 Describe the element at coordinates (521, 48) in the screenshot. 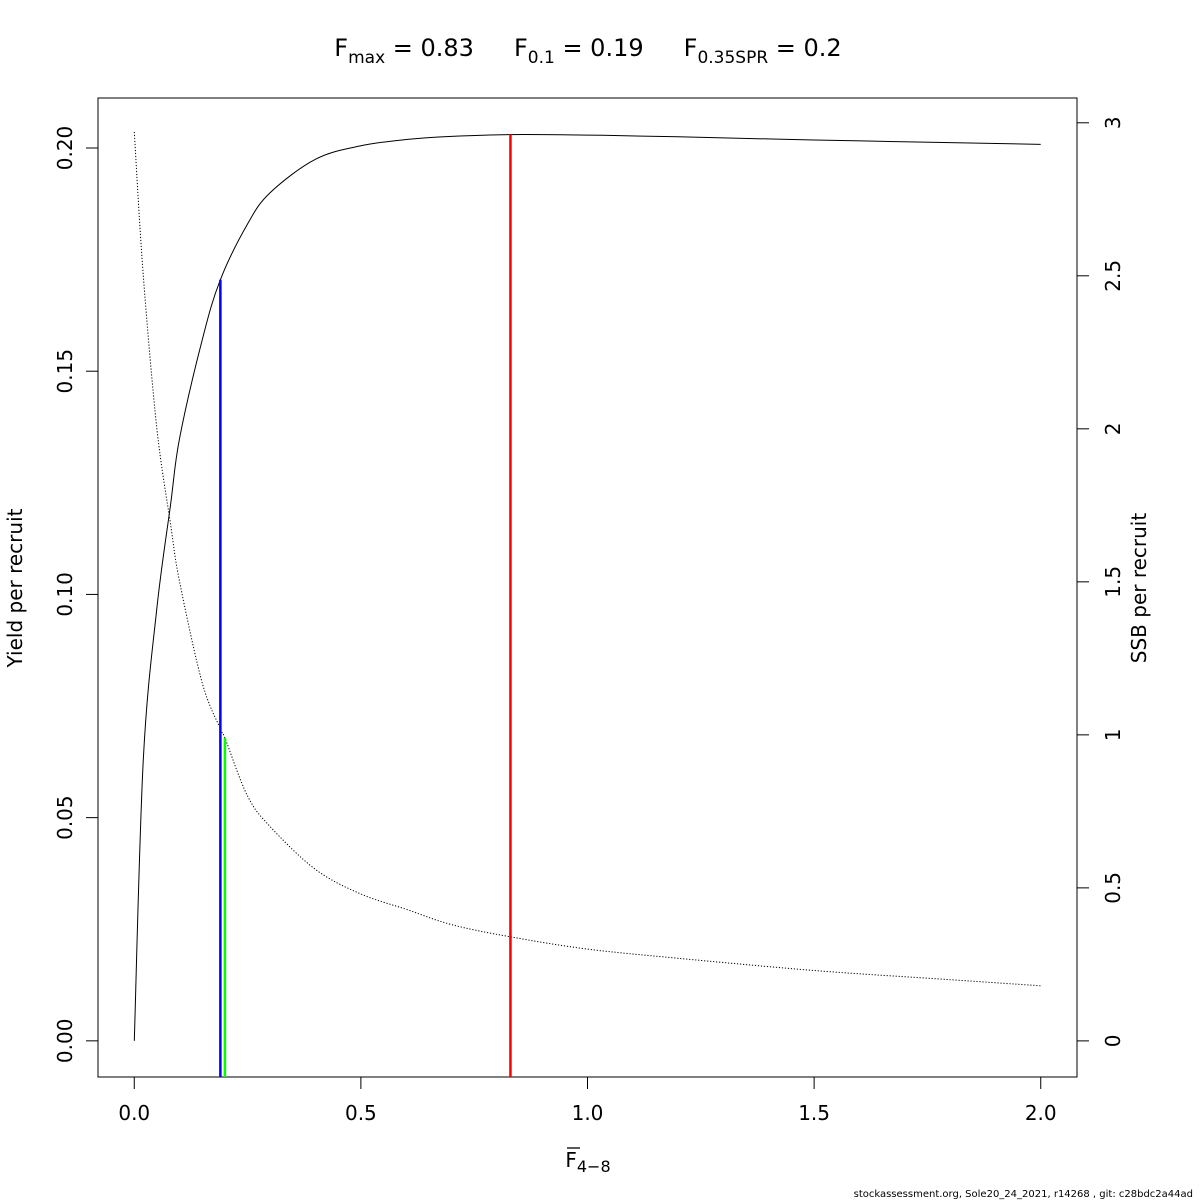

I see `f01-label: F` at that location.